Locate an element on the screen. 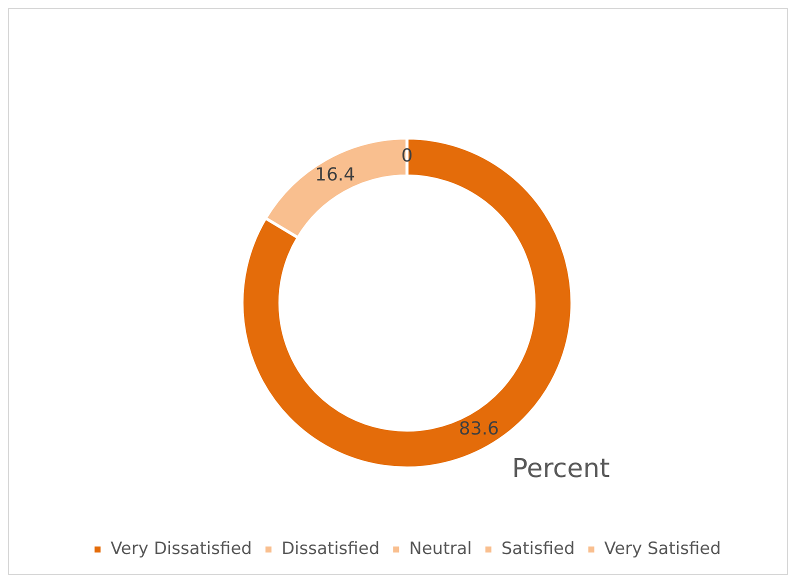 The image size is (796, 583). legend-label: Very Dissatisfied is located at coordinates (181, 548).